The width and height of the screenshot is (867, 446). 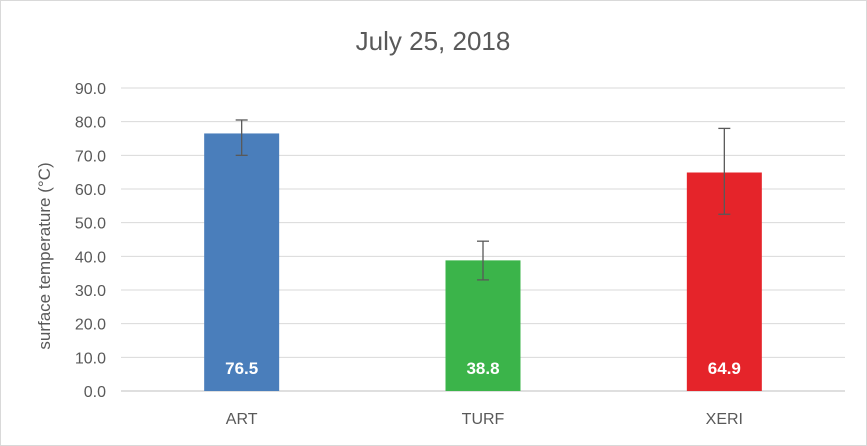 What do you see at coordinates (90, 123) in the screenshot?
I see `y-tick-label: 80.0` at bounding box center [90, 123].